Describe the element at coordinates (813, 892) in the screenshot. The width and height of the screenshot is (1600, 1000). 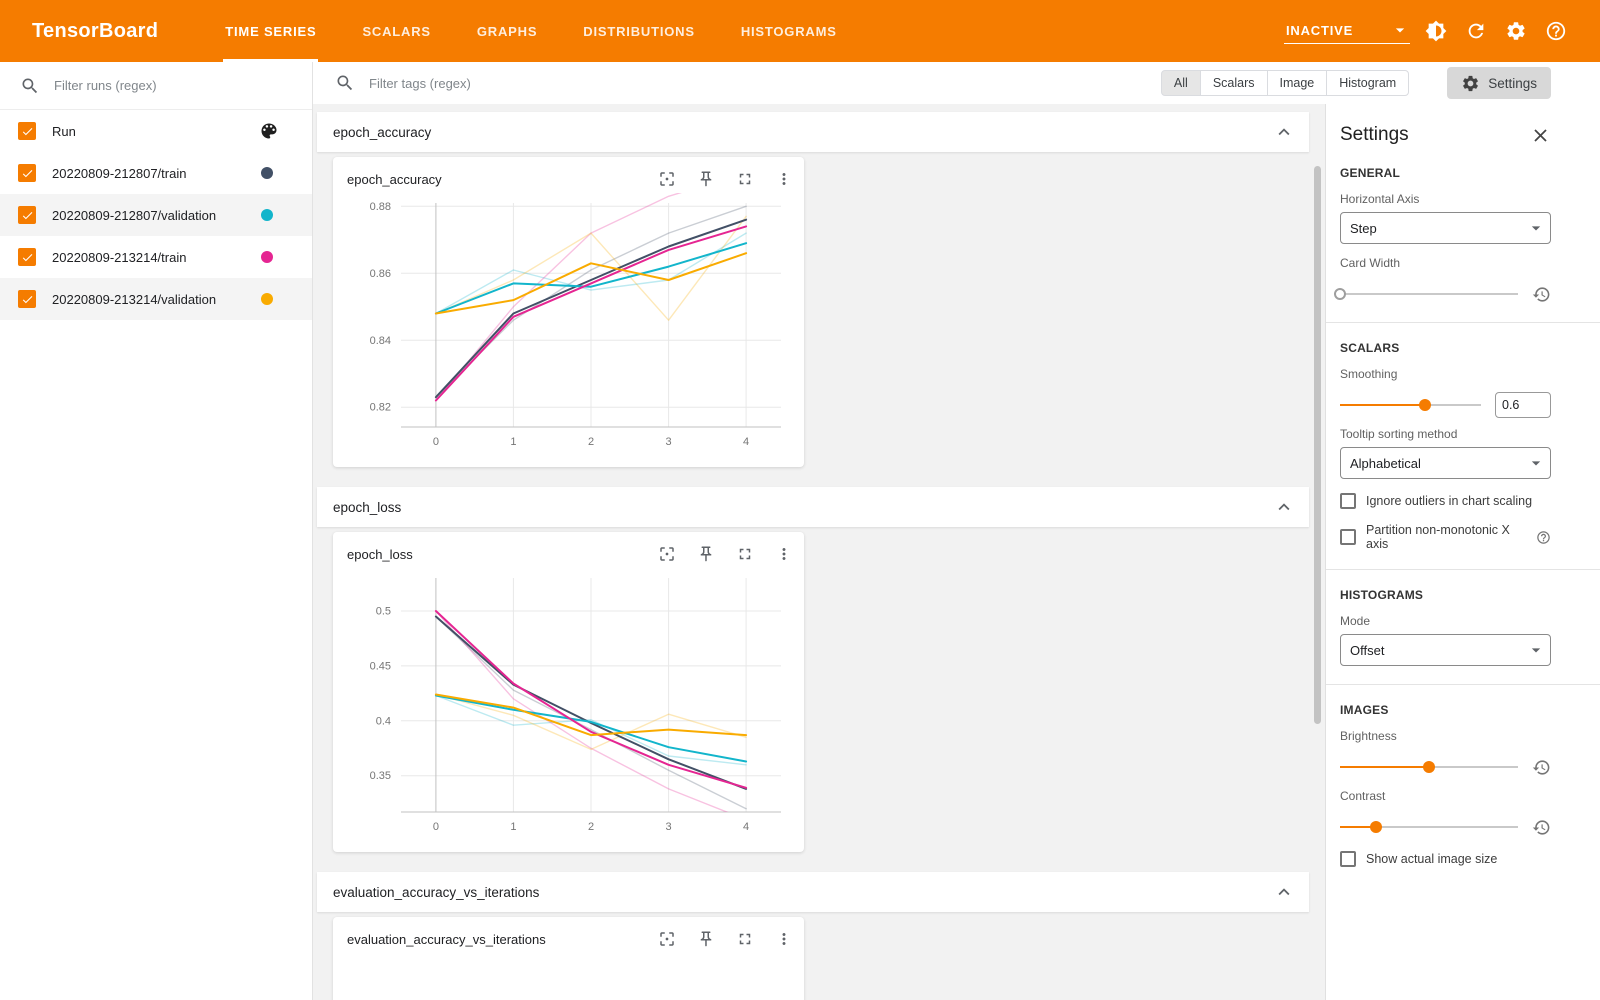
I see `section-header-evaluation-accuracy: evaluation_accuracy_vs_iterations` at that location.